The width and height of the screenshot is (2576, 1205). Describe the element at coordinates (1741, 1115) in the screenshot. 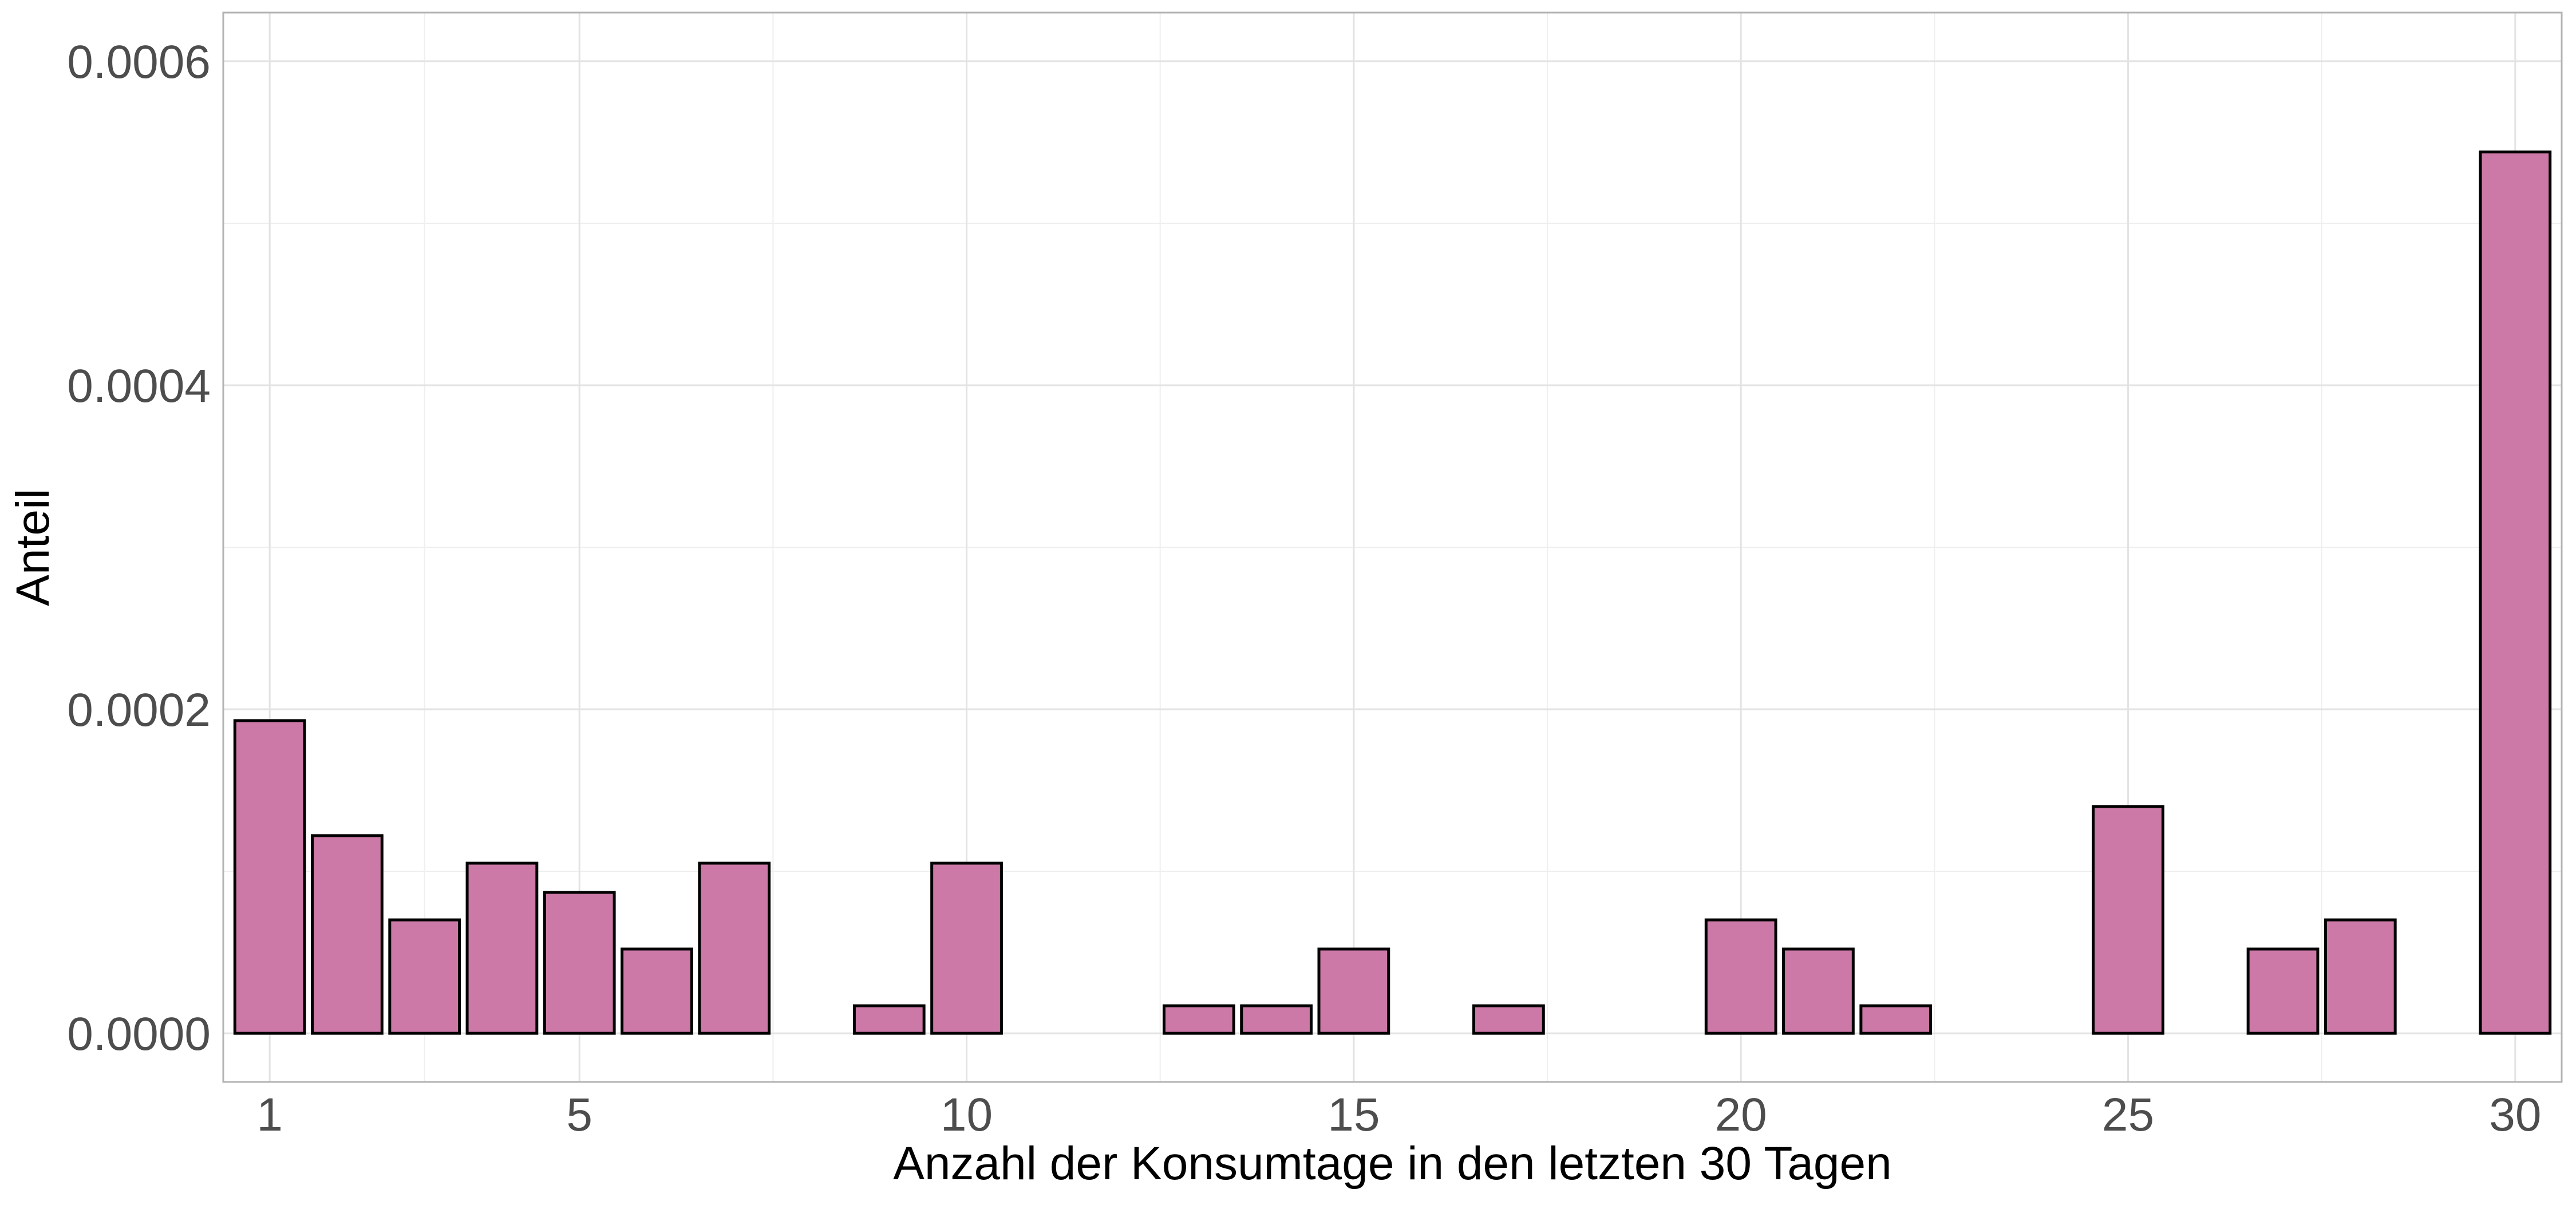

I see `x-tick-label: 20` at that location.